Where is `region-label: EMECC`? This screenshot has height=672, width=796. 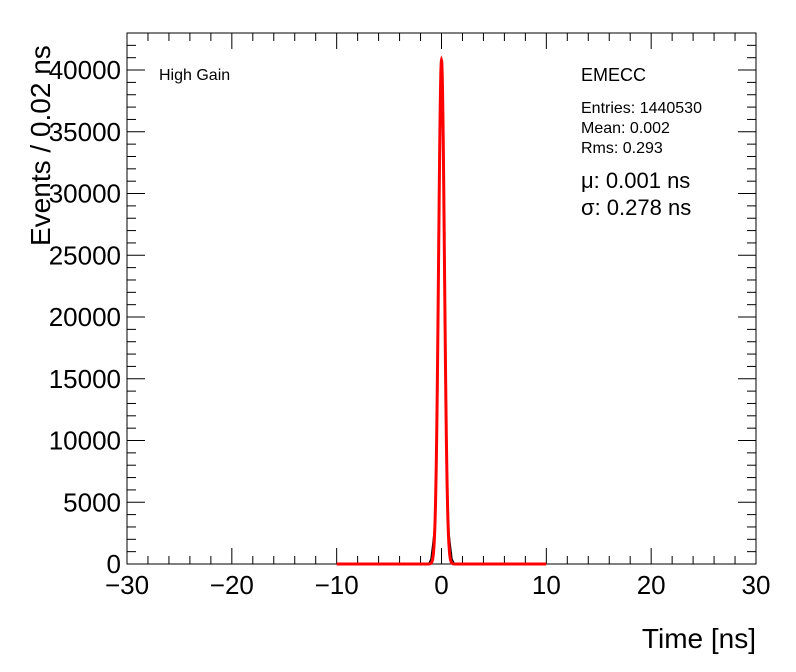
region-label: EMECC is located at coordinates (613, 75).